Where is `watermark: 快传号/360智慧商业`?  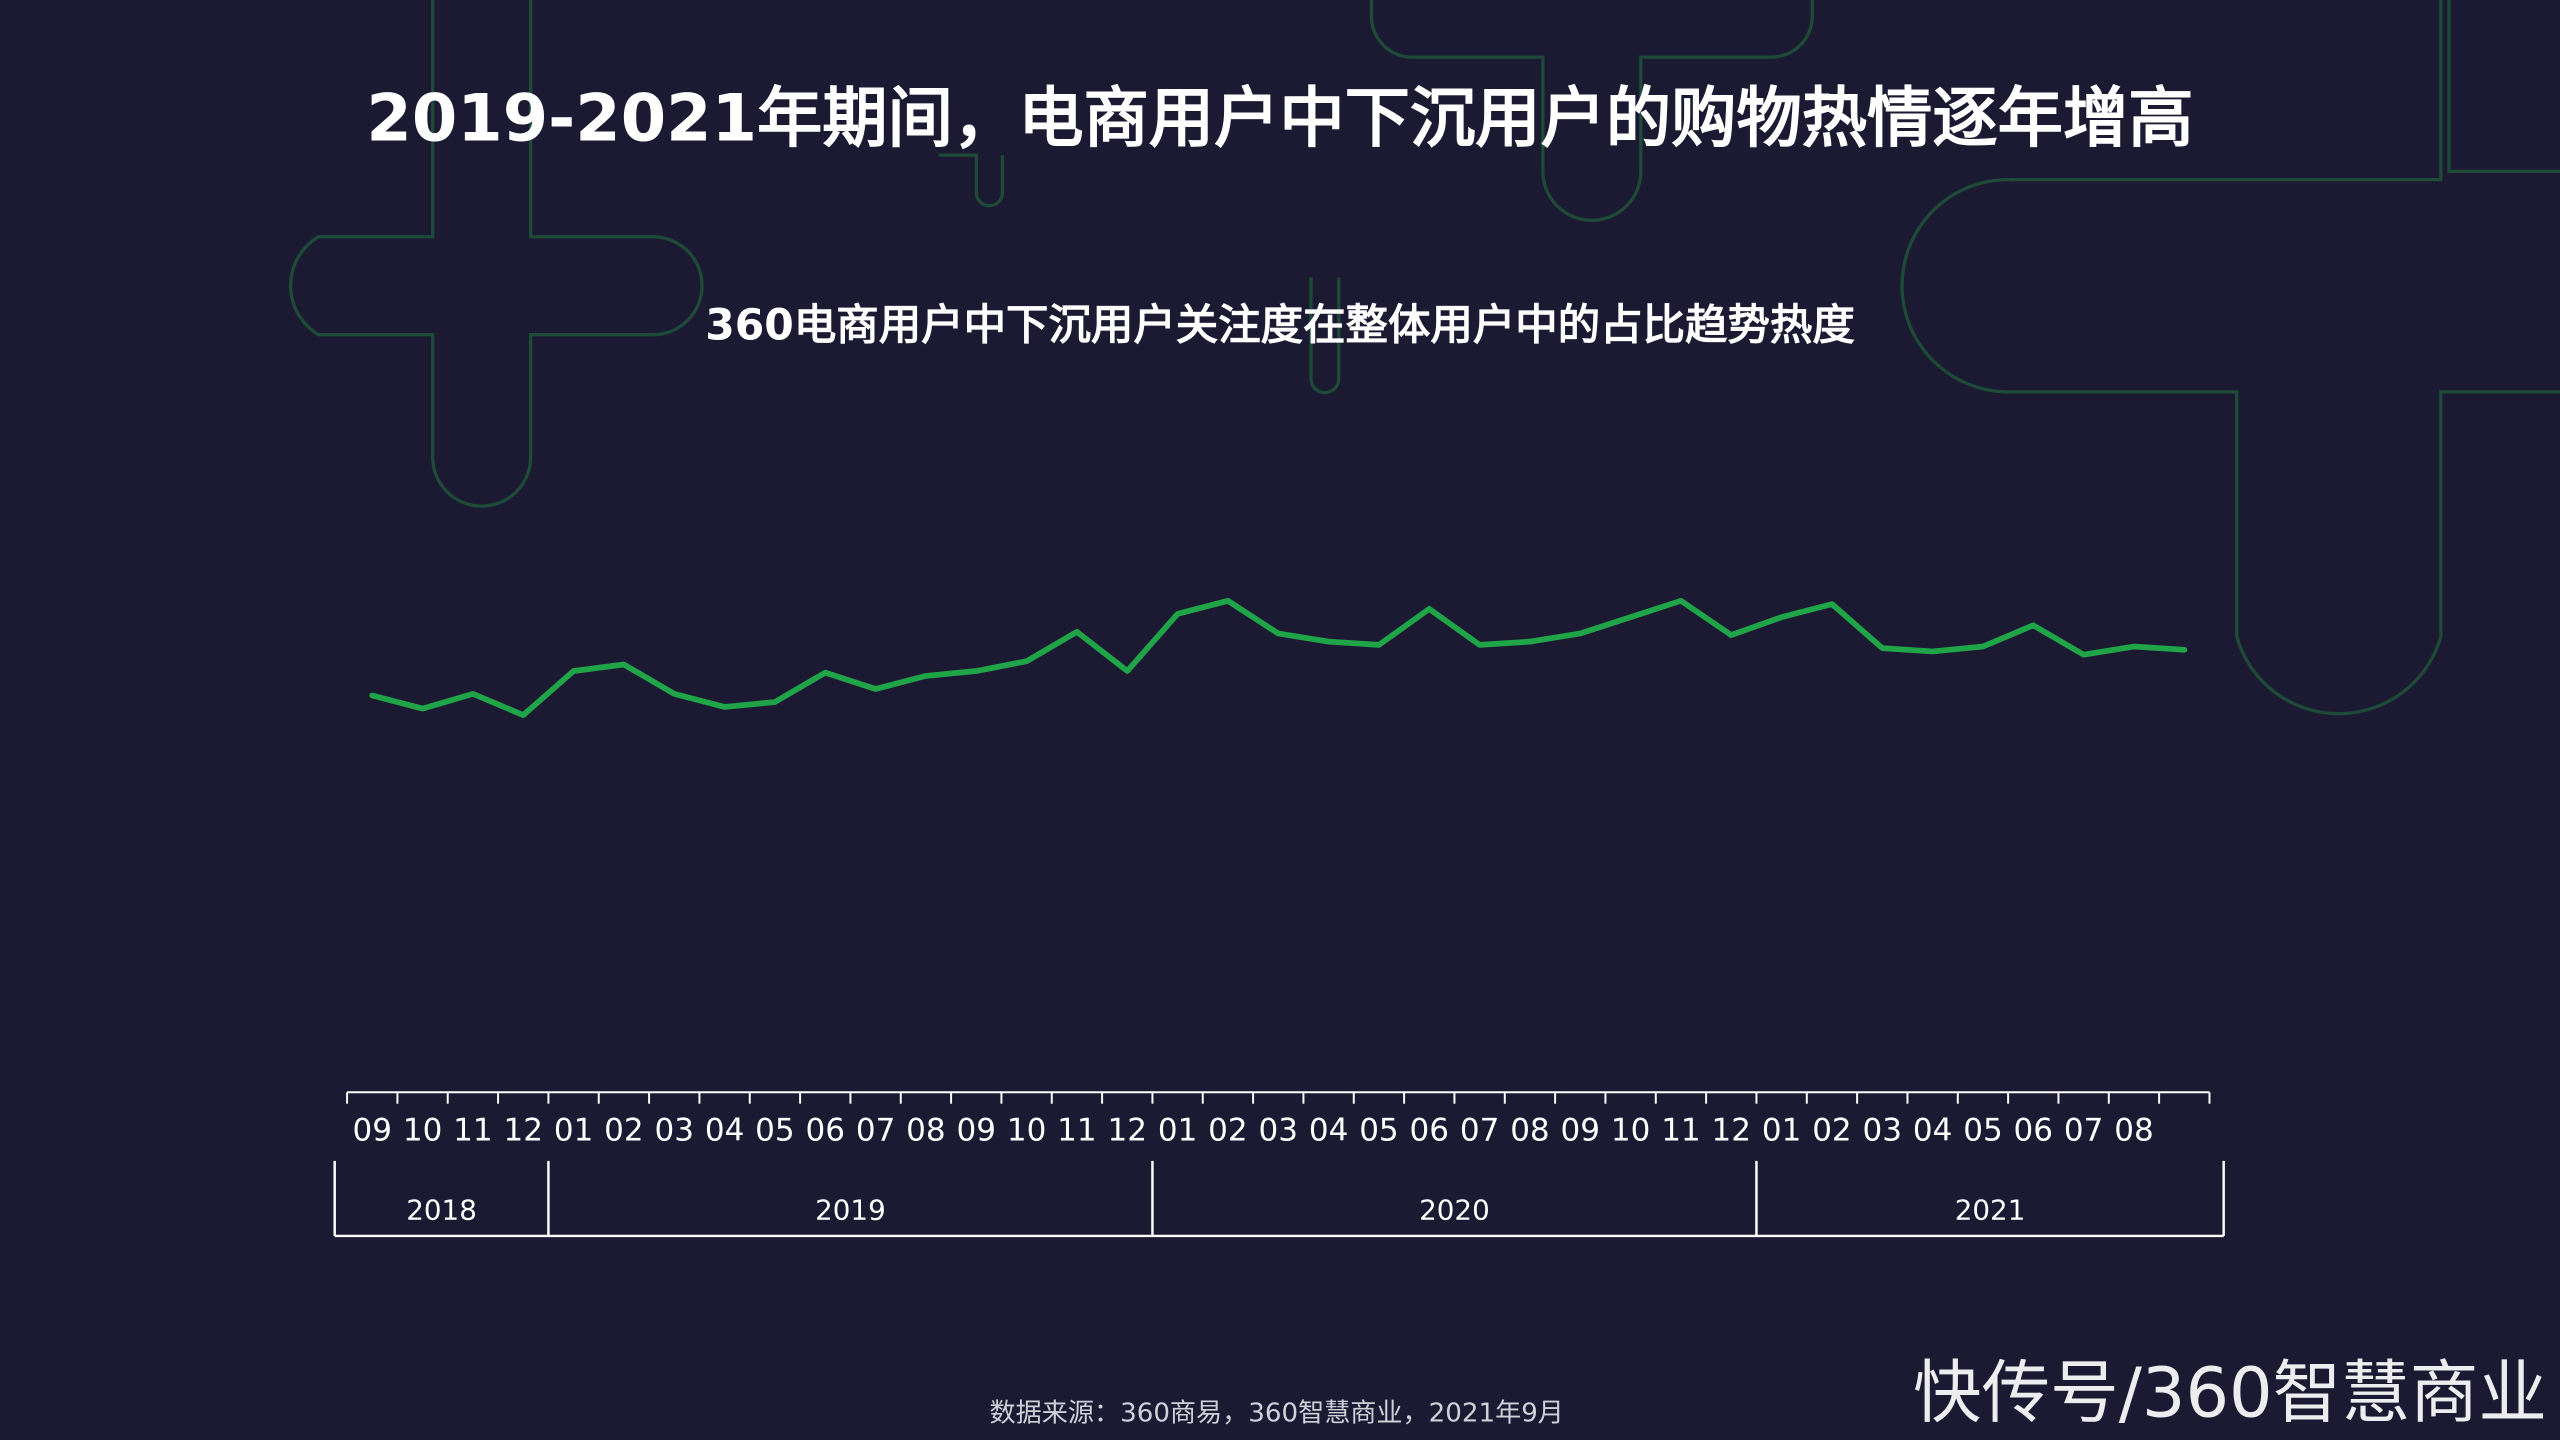
watermark: 快传号/360智慧商业 is located at coordinates (2230, 1394).